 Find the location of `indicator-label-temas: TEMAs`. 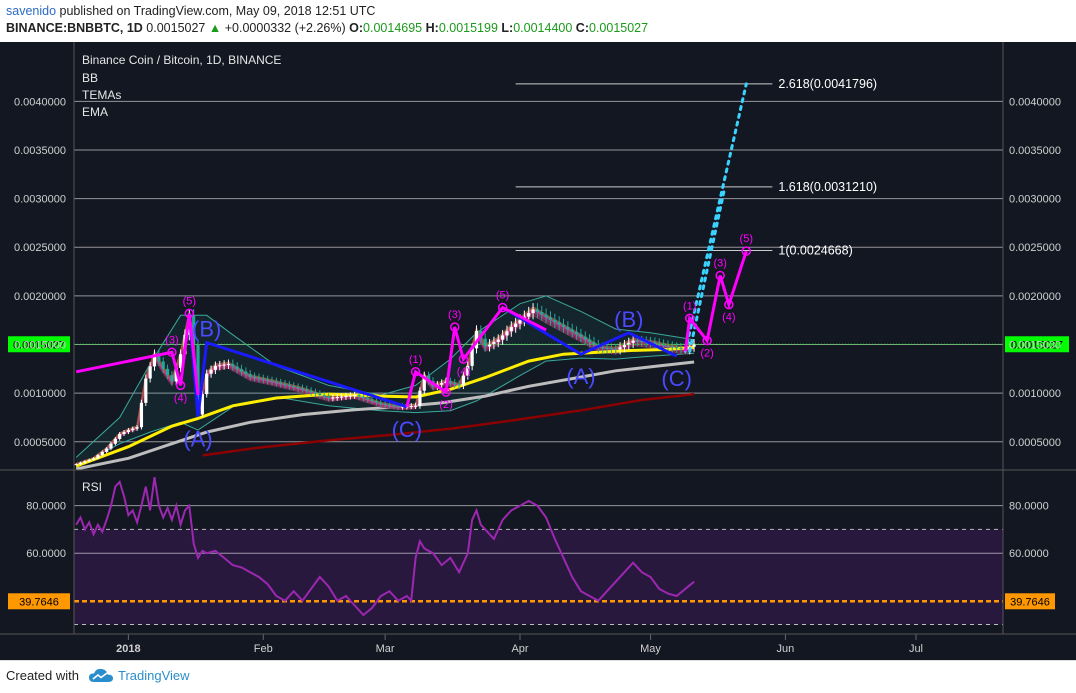

indicator-label-temas: TEMAs is located at coordinates (101, 95).